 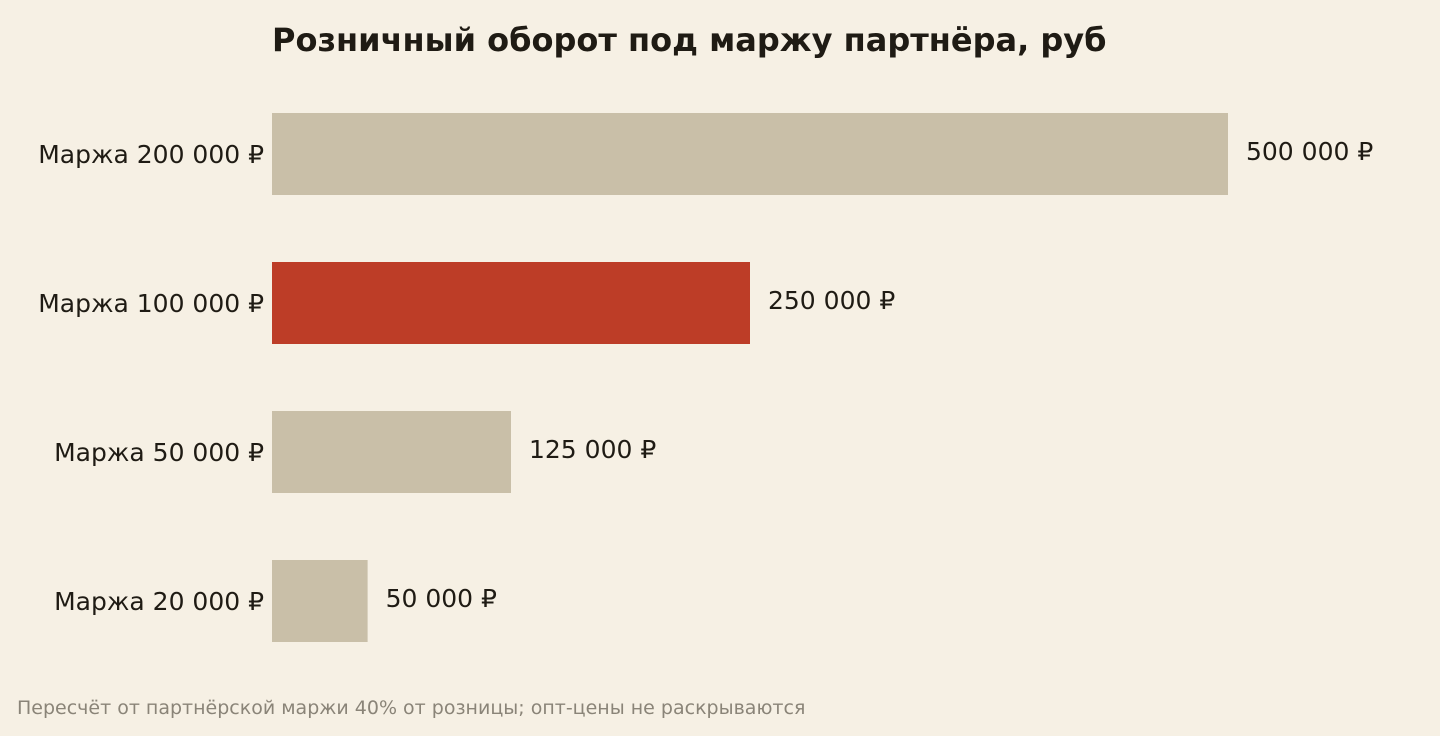 What do you see at coordinates (151, 303) in the screenshot?
I see `category-label-1: Маржа 100 000 ₽` at bounding box center [151, 303].